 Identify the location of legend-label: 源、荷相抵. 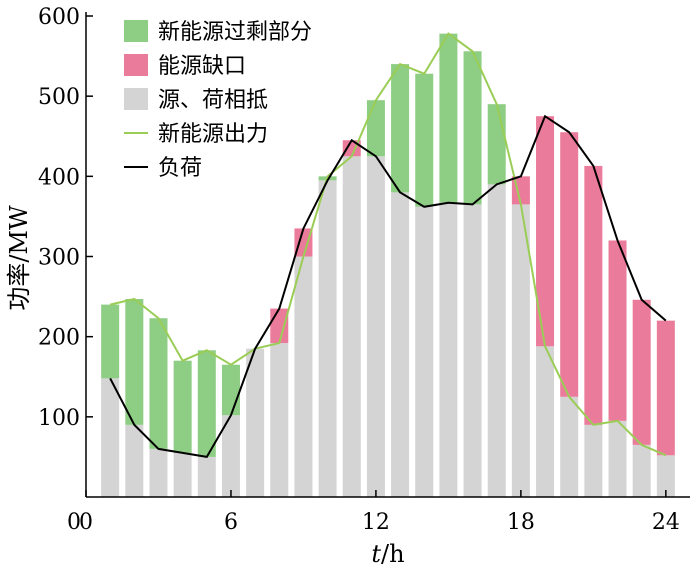
(213, 100).